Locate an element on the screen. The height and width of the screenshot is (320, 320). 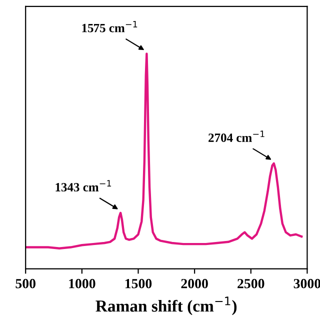
annotation: 2704 cm$^{−1}$ is located at coordinates (236, 136).